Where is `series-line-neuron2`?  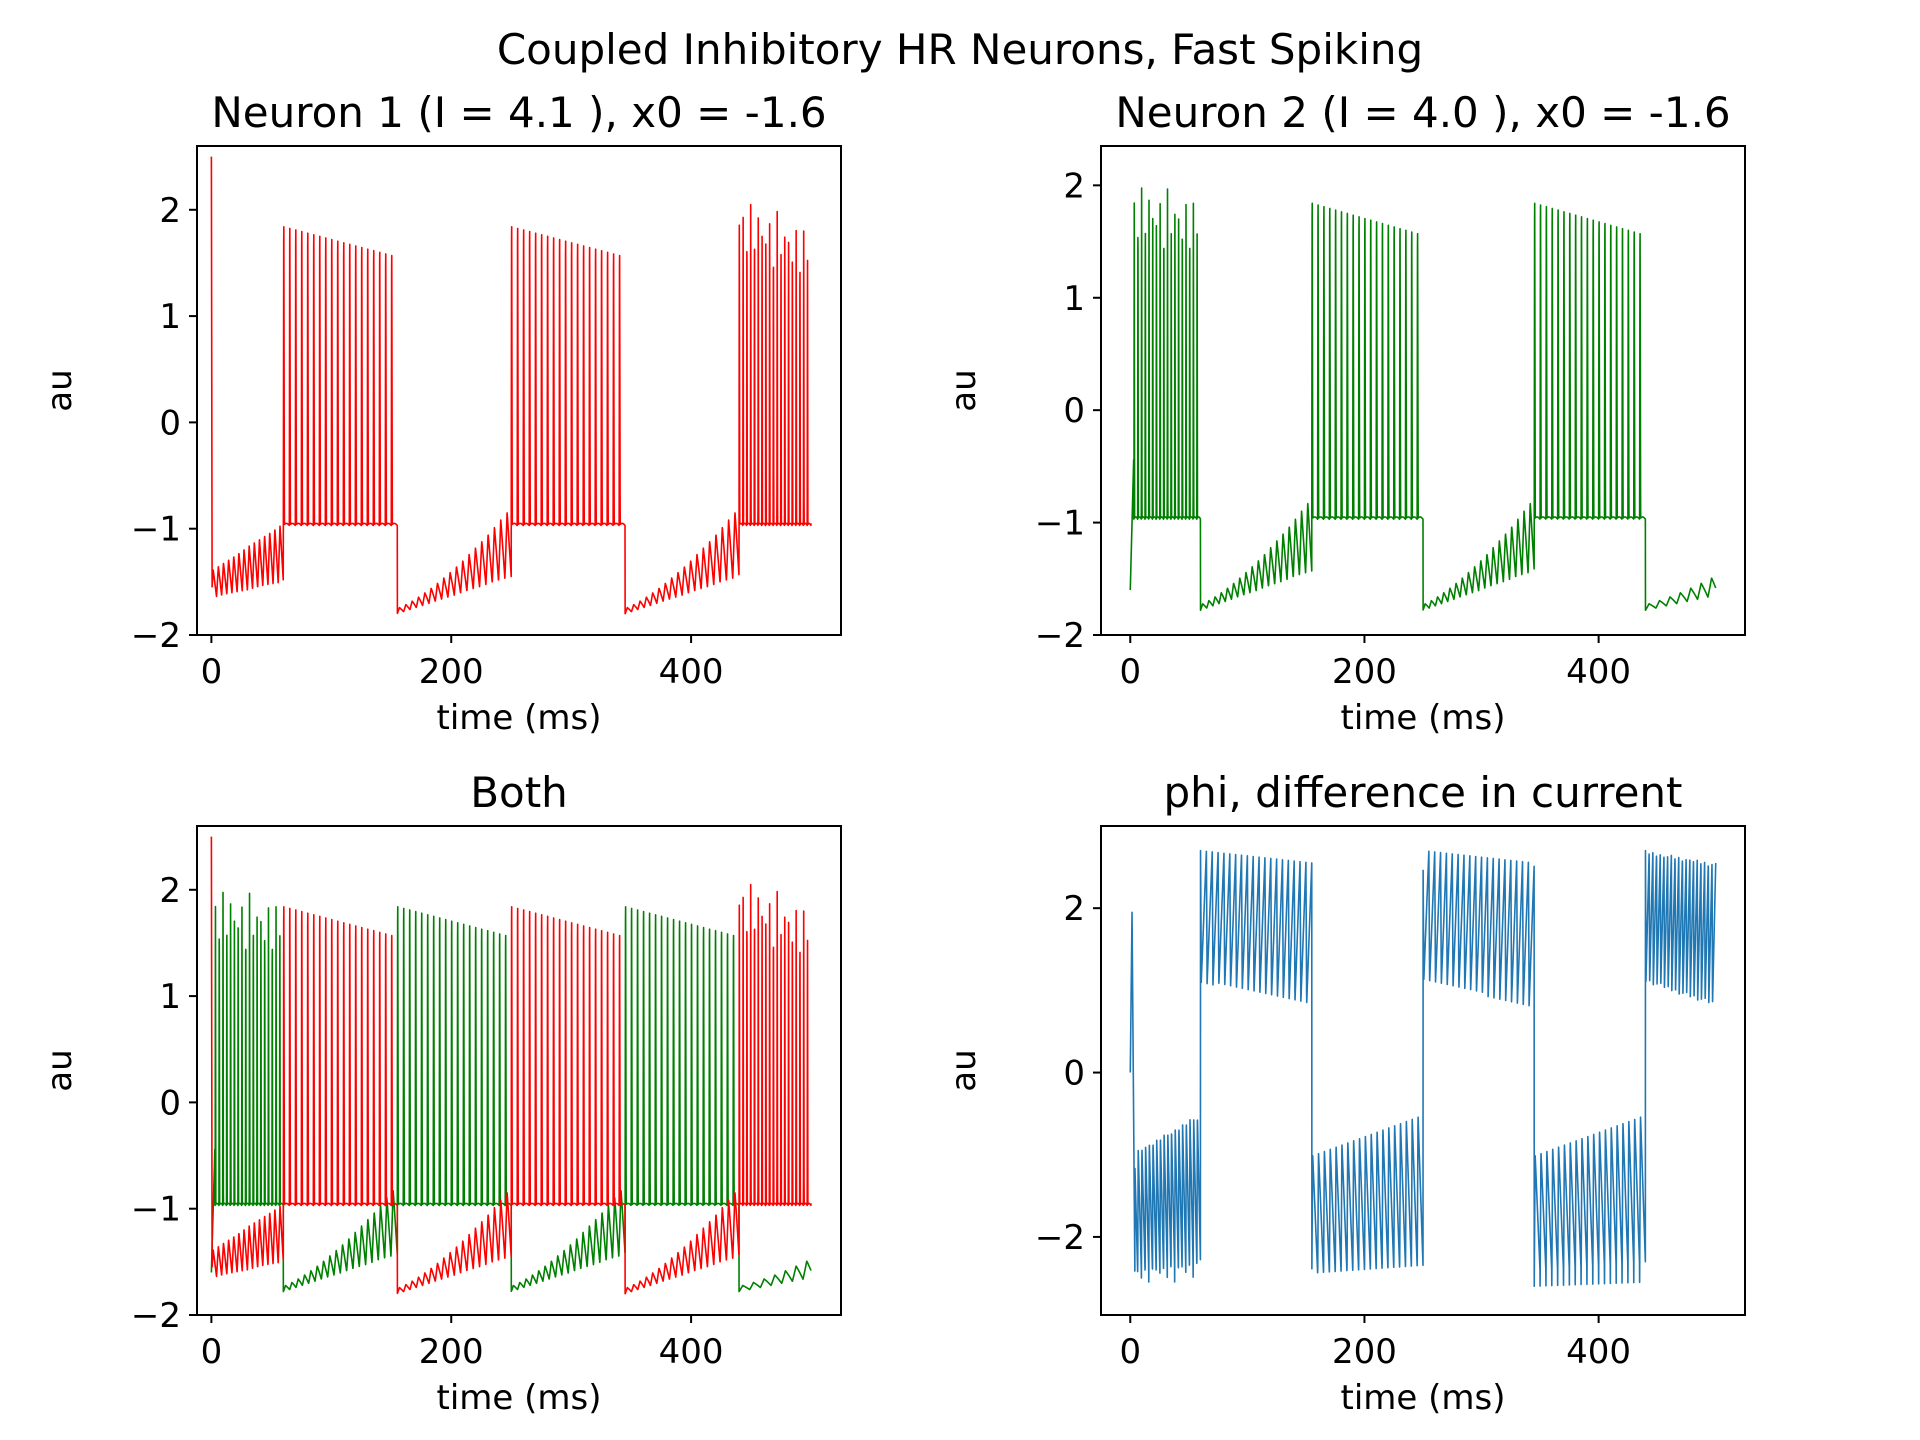 series-line-neuron2 is located at coordinates (1423, 399).